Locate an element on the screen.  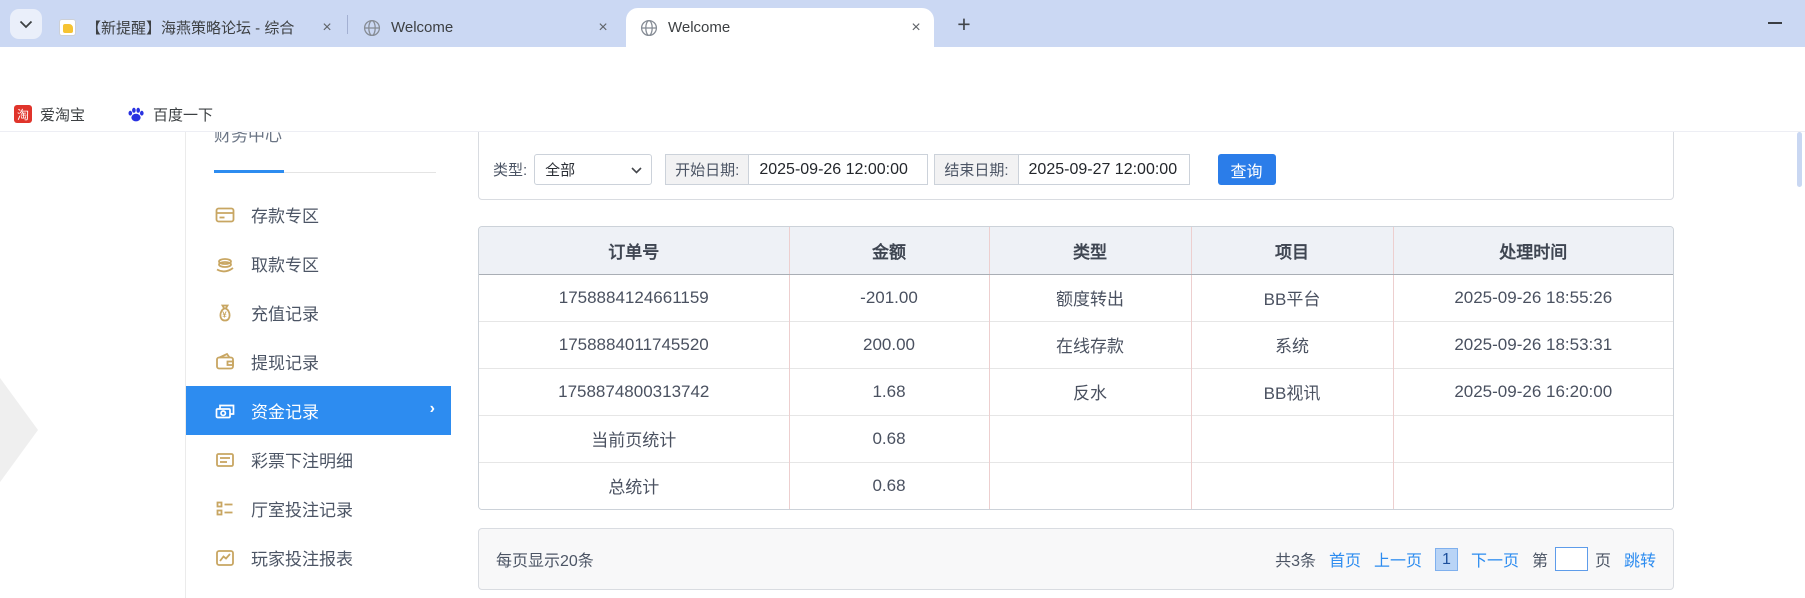
first-page-link: 首页 is located at coordinates (1345, 561).